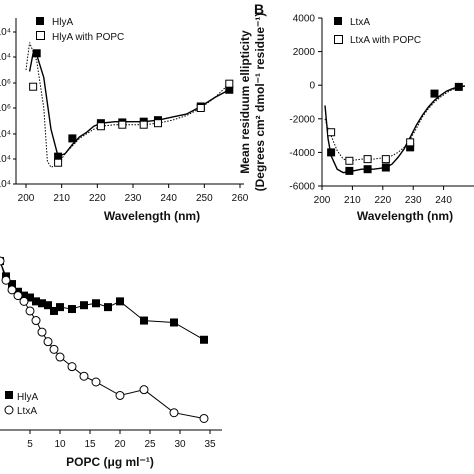  Describe the element at coordinates (352, 200) in the screenshot. I see `panel-b-x-tick-label: 210` at that location.